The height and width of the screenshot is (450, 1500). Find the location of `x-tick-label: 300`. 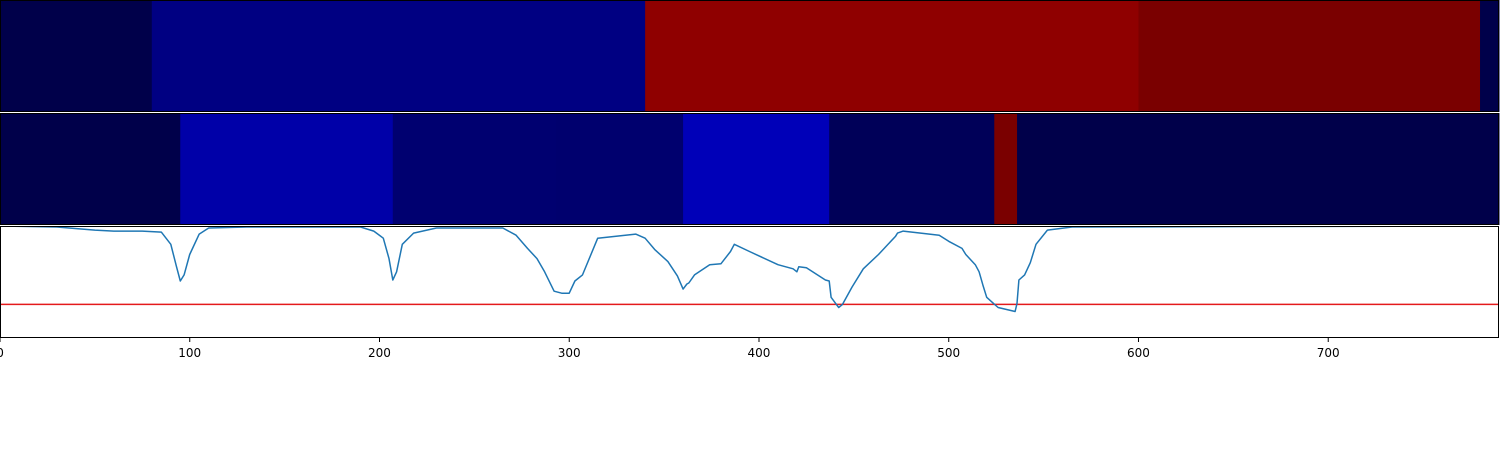

x-tick-label: 300 is located at coordinates (569, 353).